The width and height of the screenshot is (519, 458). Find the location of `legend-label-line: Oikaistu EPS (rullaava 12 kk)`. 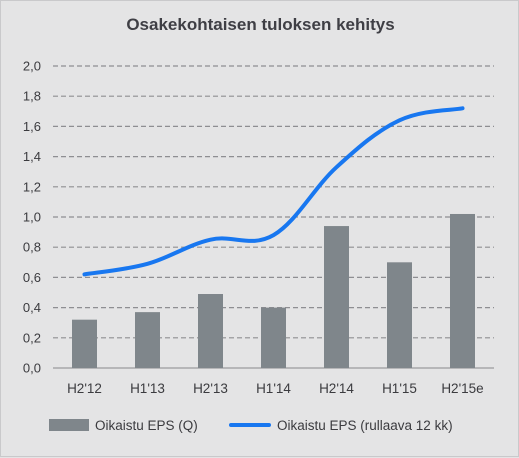

legend-label-line: Oikaistu EPS (rullaava 12 kk) is located at coordinates (365, 425).